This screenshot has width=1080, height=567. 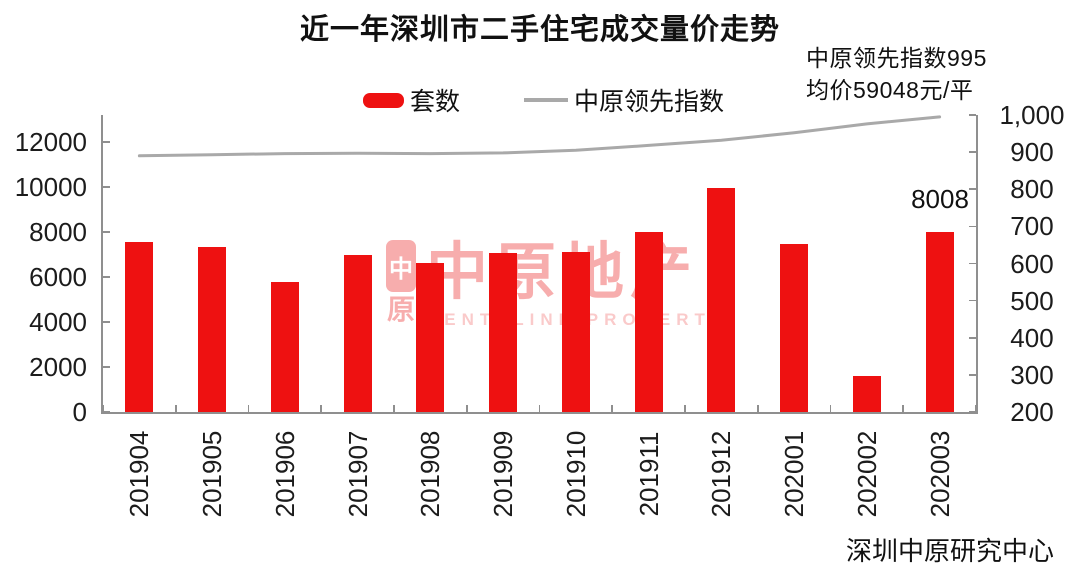 I want to click on legend-bar-label: 套数, so click(x=435, y=102).